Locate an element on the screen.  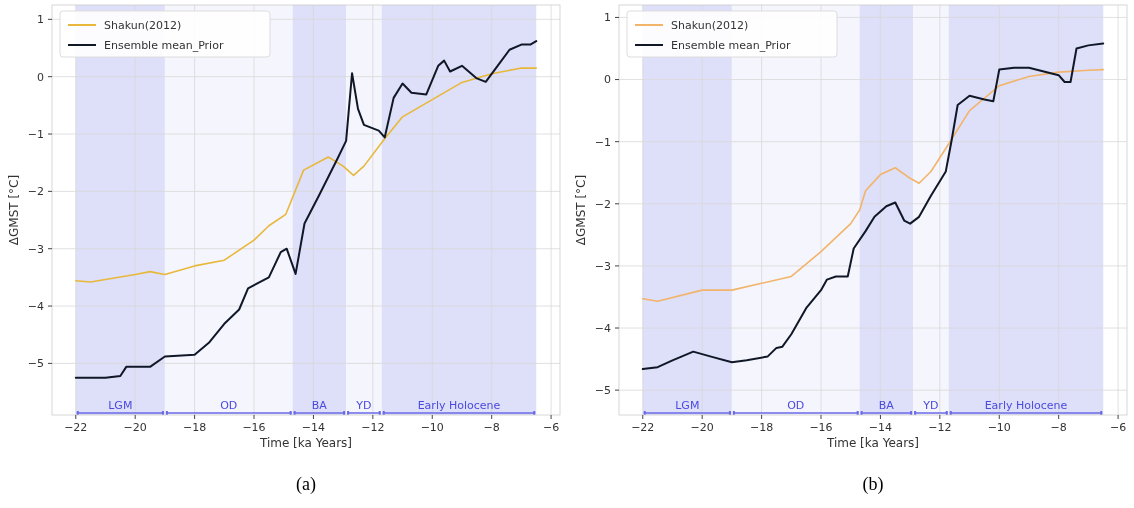
text: (b) is located at coordinates (873, 484).